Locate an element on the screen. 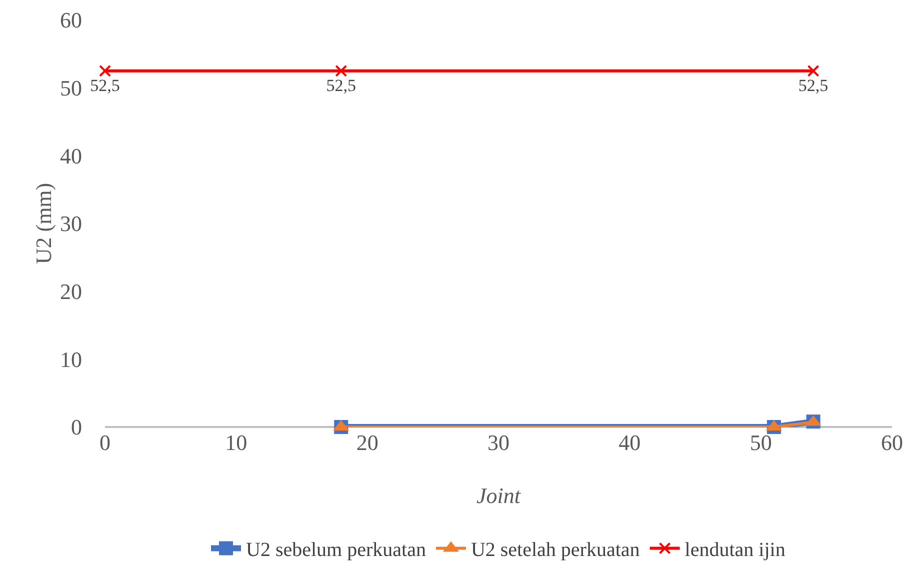  x-axis-title: Joint is located at coordinates (499, 495).